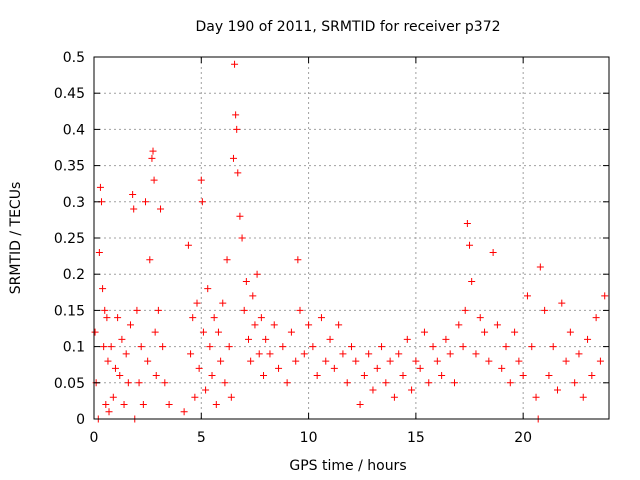 This screenshot has height=480, width=640. What do you see at coordinates (69, 94) in the screenshot?
I see `y-tick-label: 0.45` at bounding box center [69, 94].